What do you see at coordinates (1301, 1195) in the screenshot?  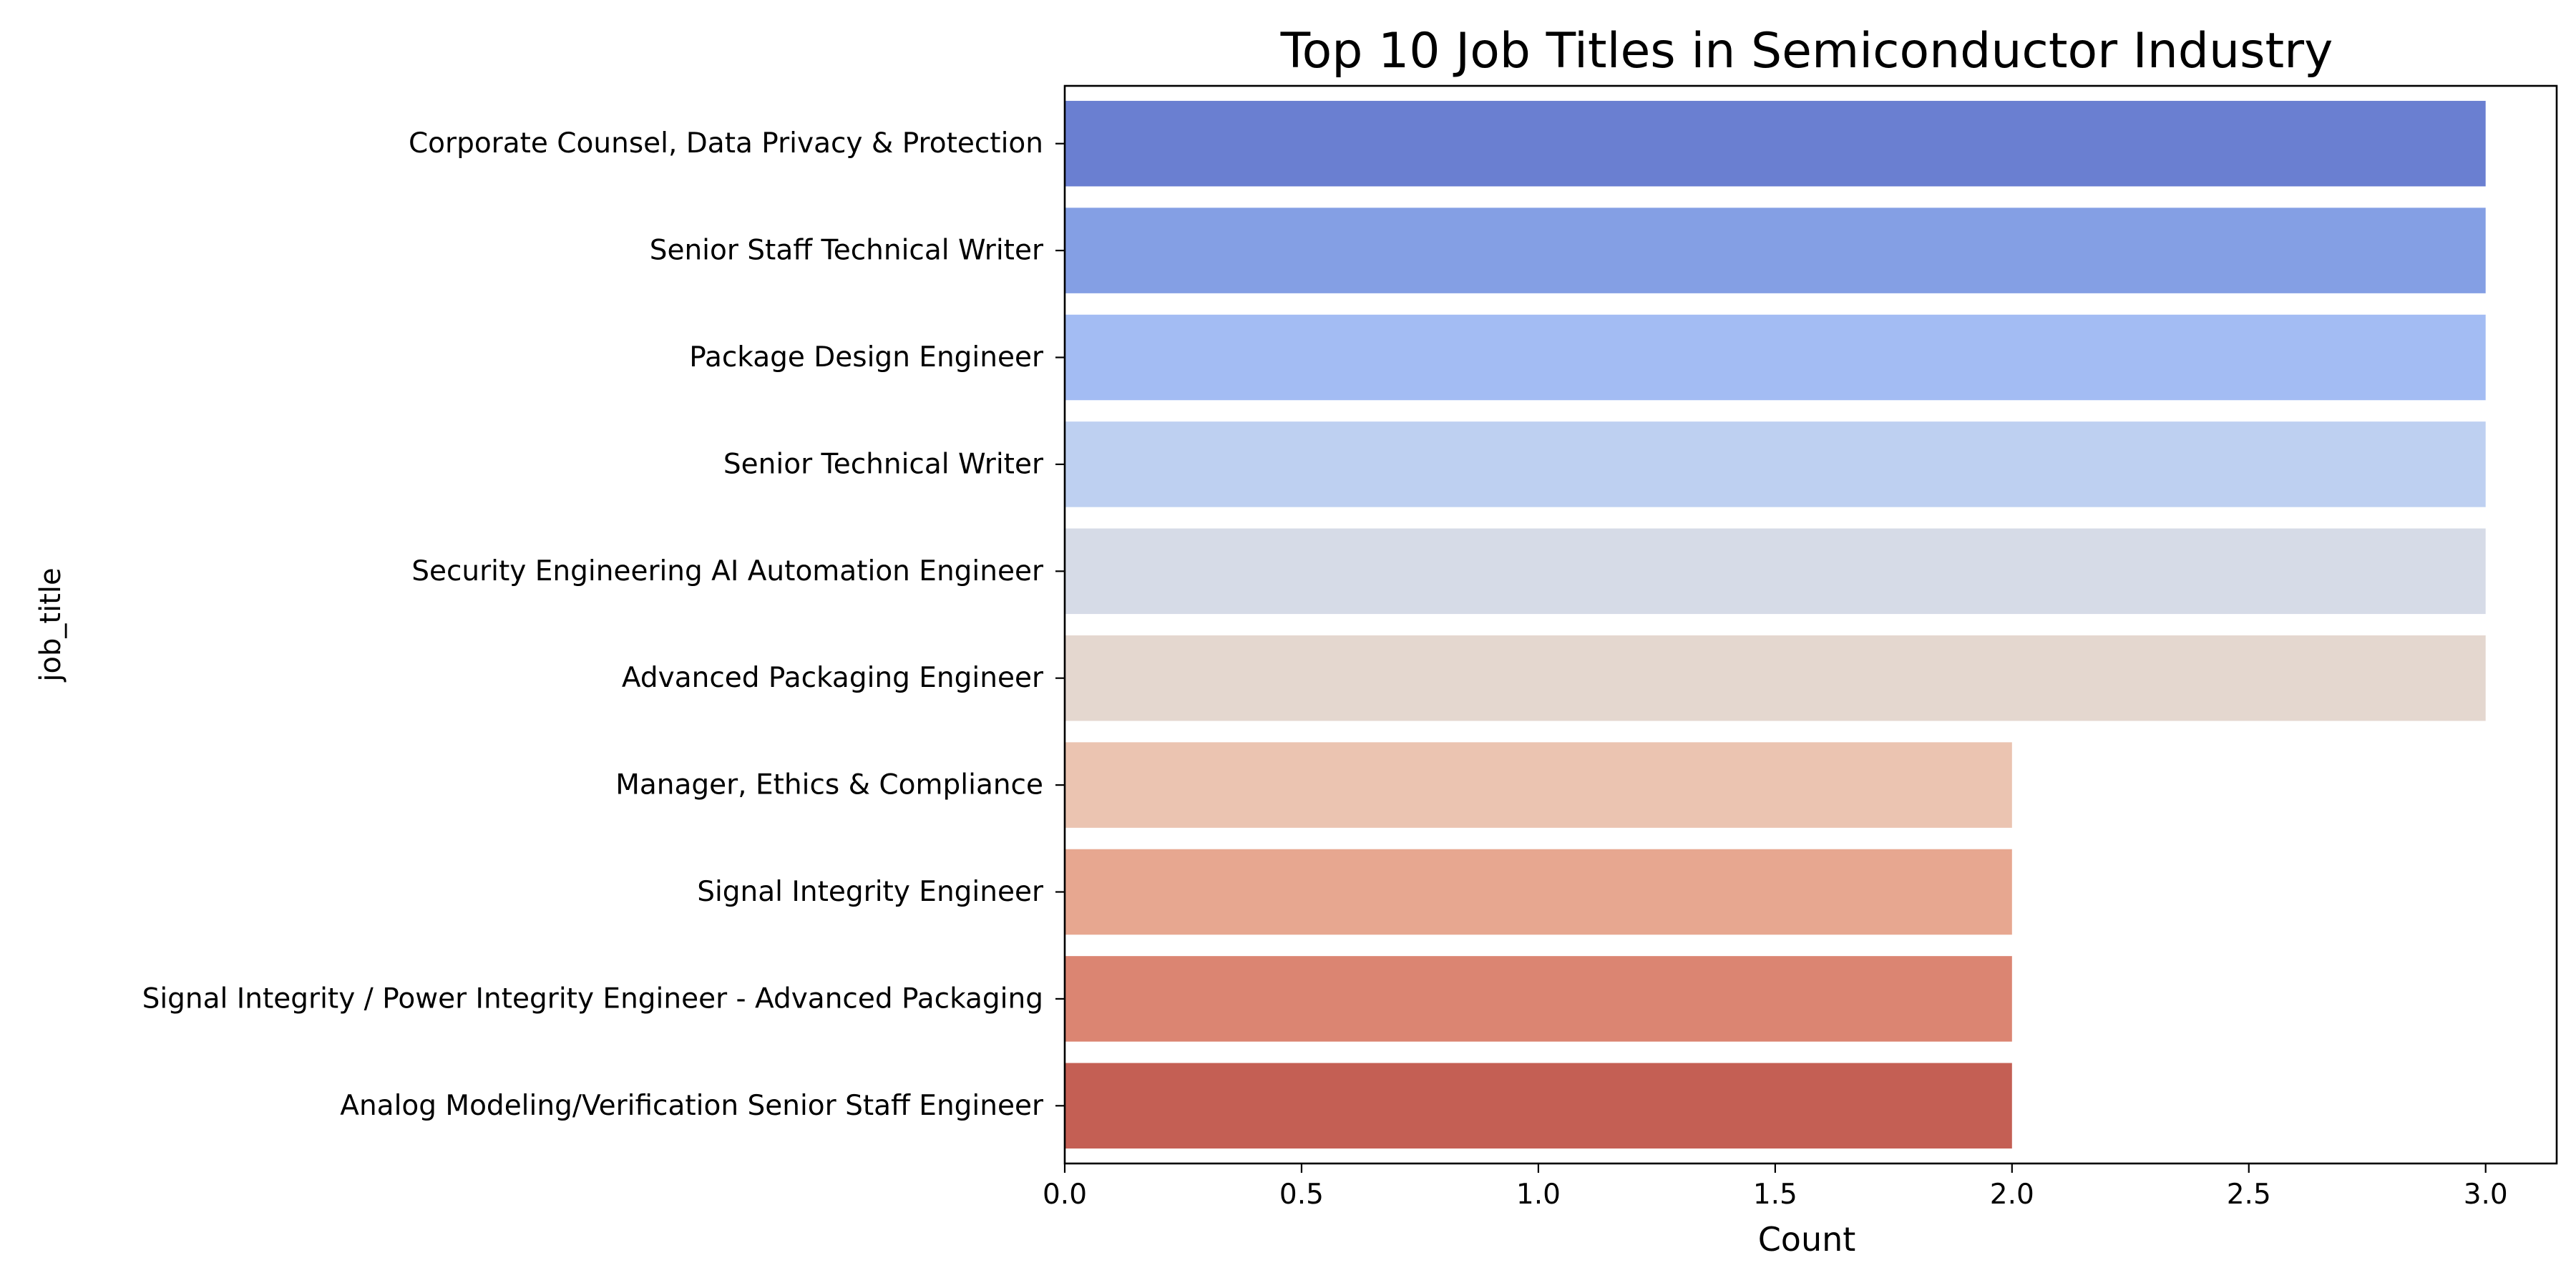 I see `x-tick-label: 0.5` at bounding box center [1301, 1195].